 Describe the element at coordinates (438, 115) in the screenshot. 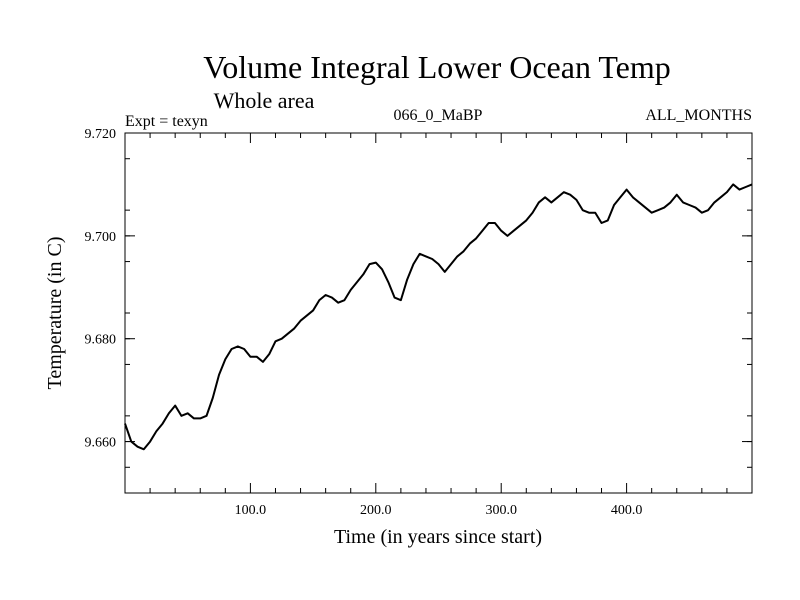

I see `header-center: 066_0_MaBP` at that location.